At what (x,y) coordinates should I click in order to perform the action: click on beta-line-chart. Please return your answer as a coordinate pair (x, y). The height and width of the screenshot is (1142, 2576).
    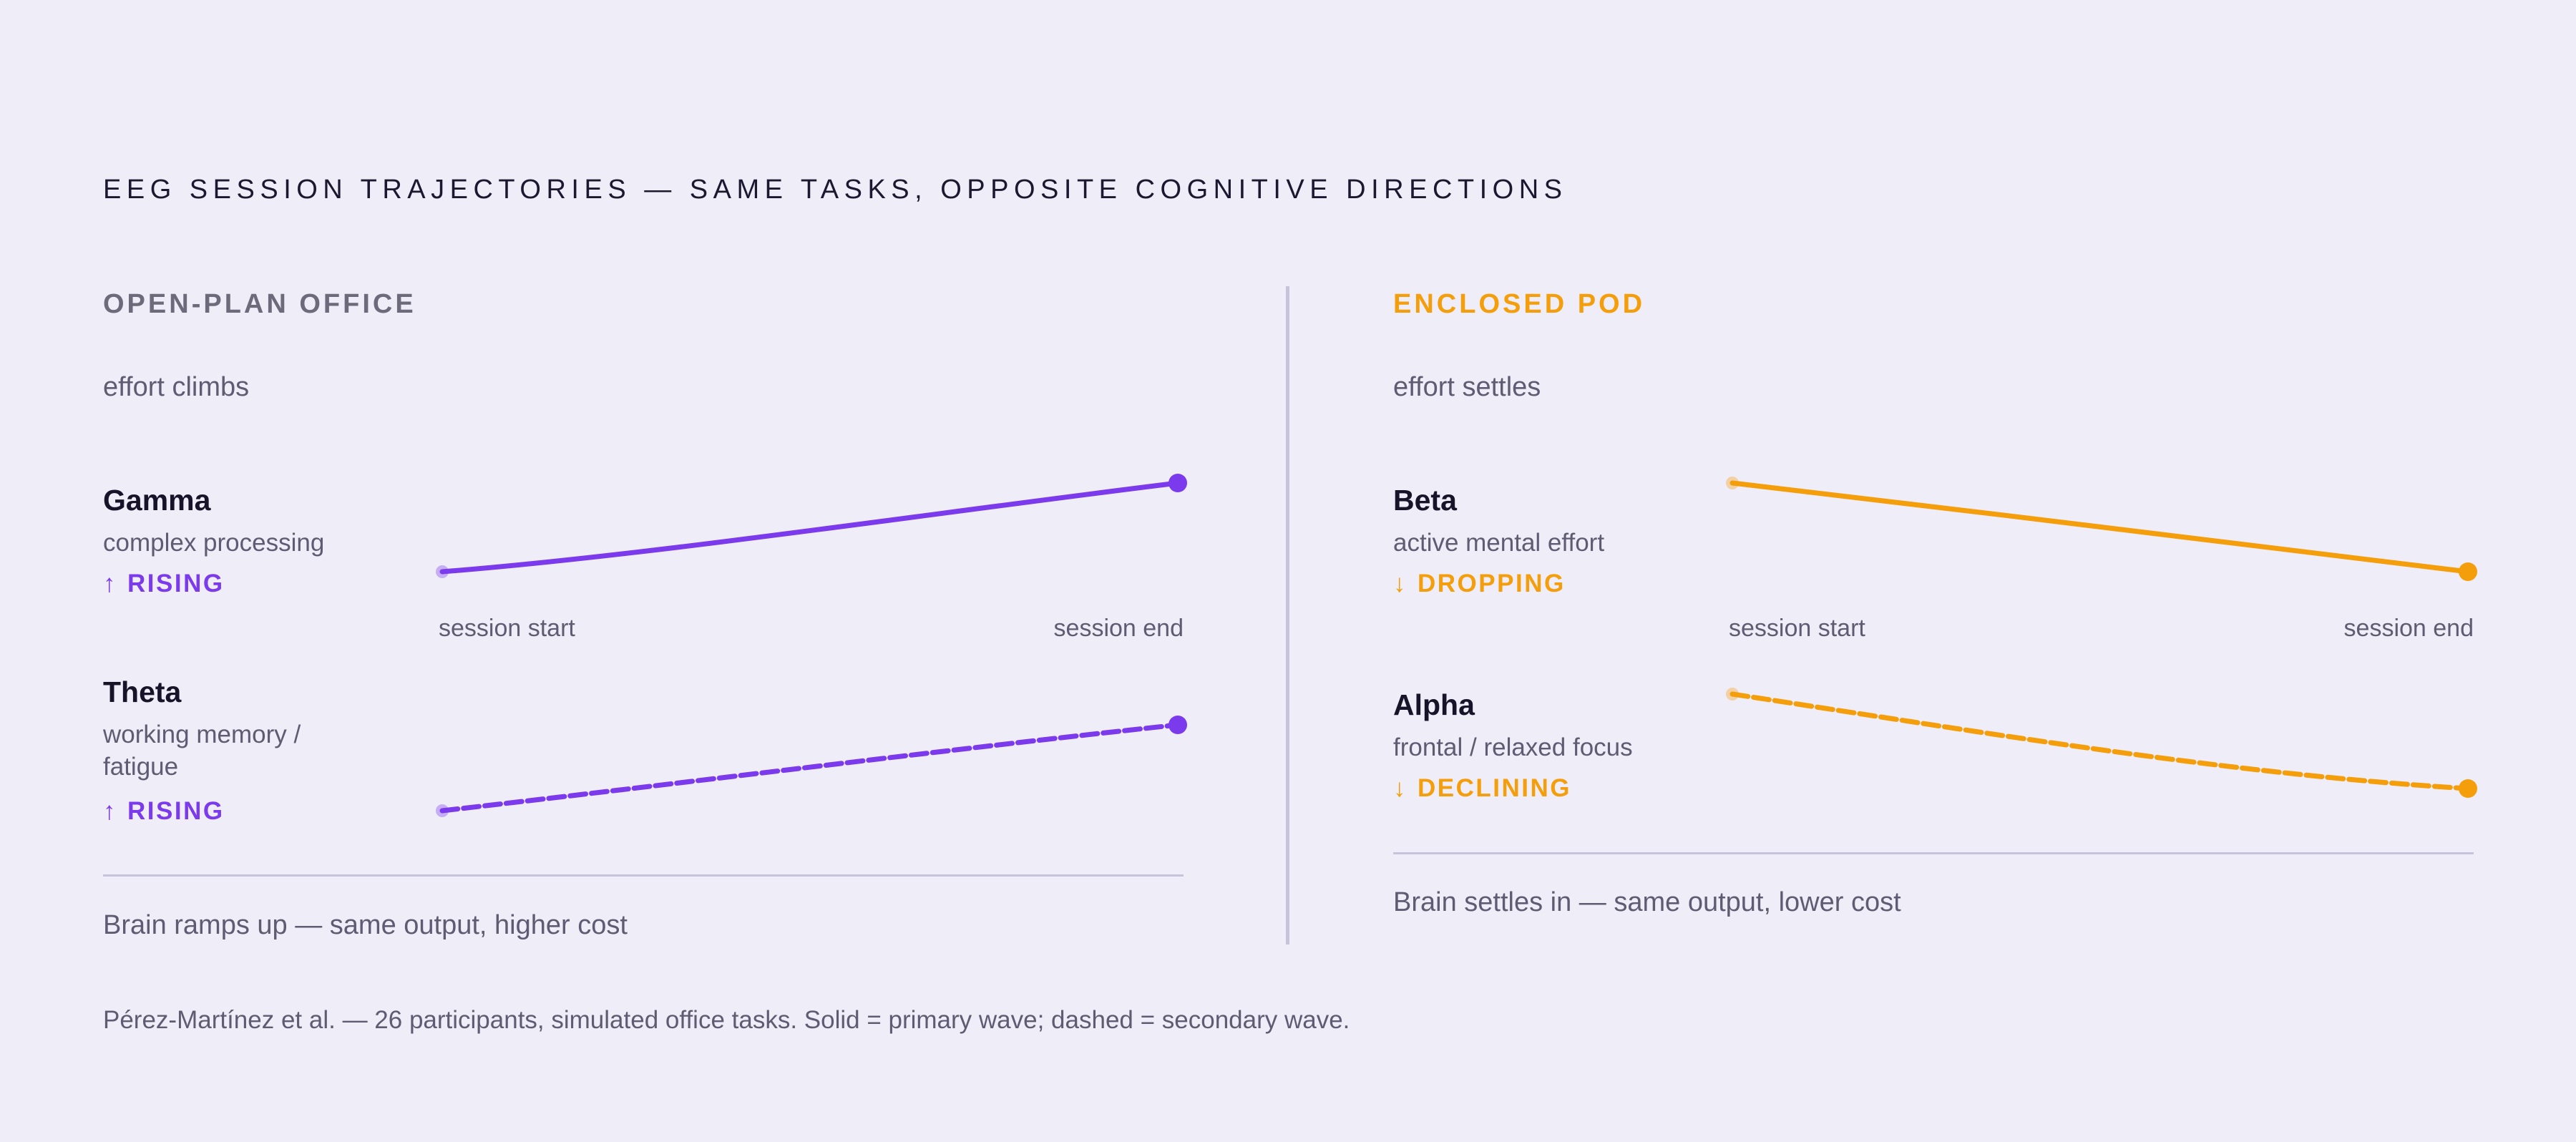
    Looking at the image, I should click on (2101, 529).